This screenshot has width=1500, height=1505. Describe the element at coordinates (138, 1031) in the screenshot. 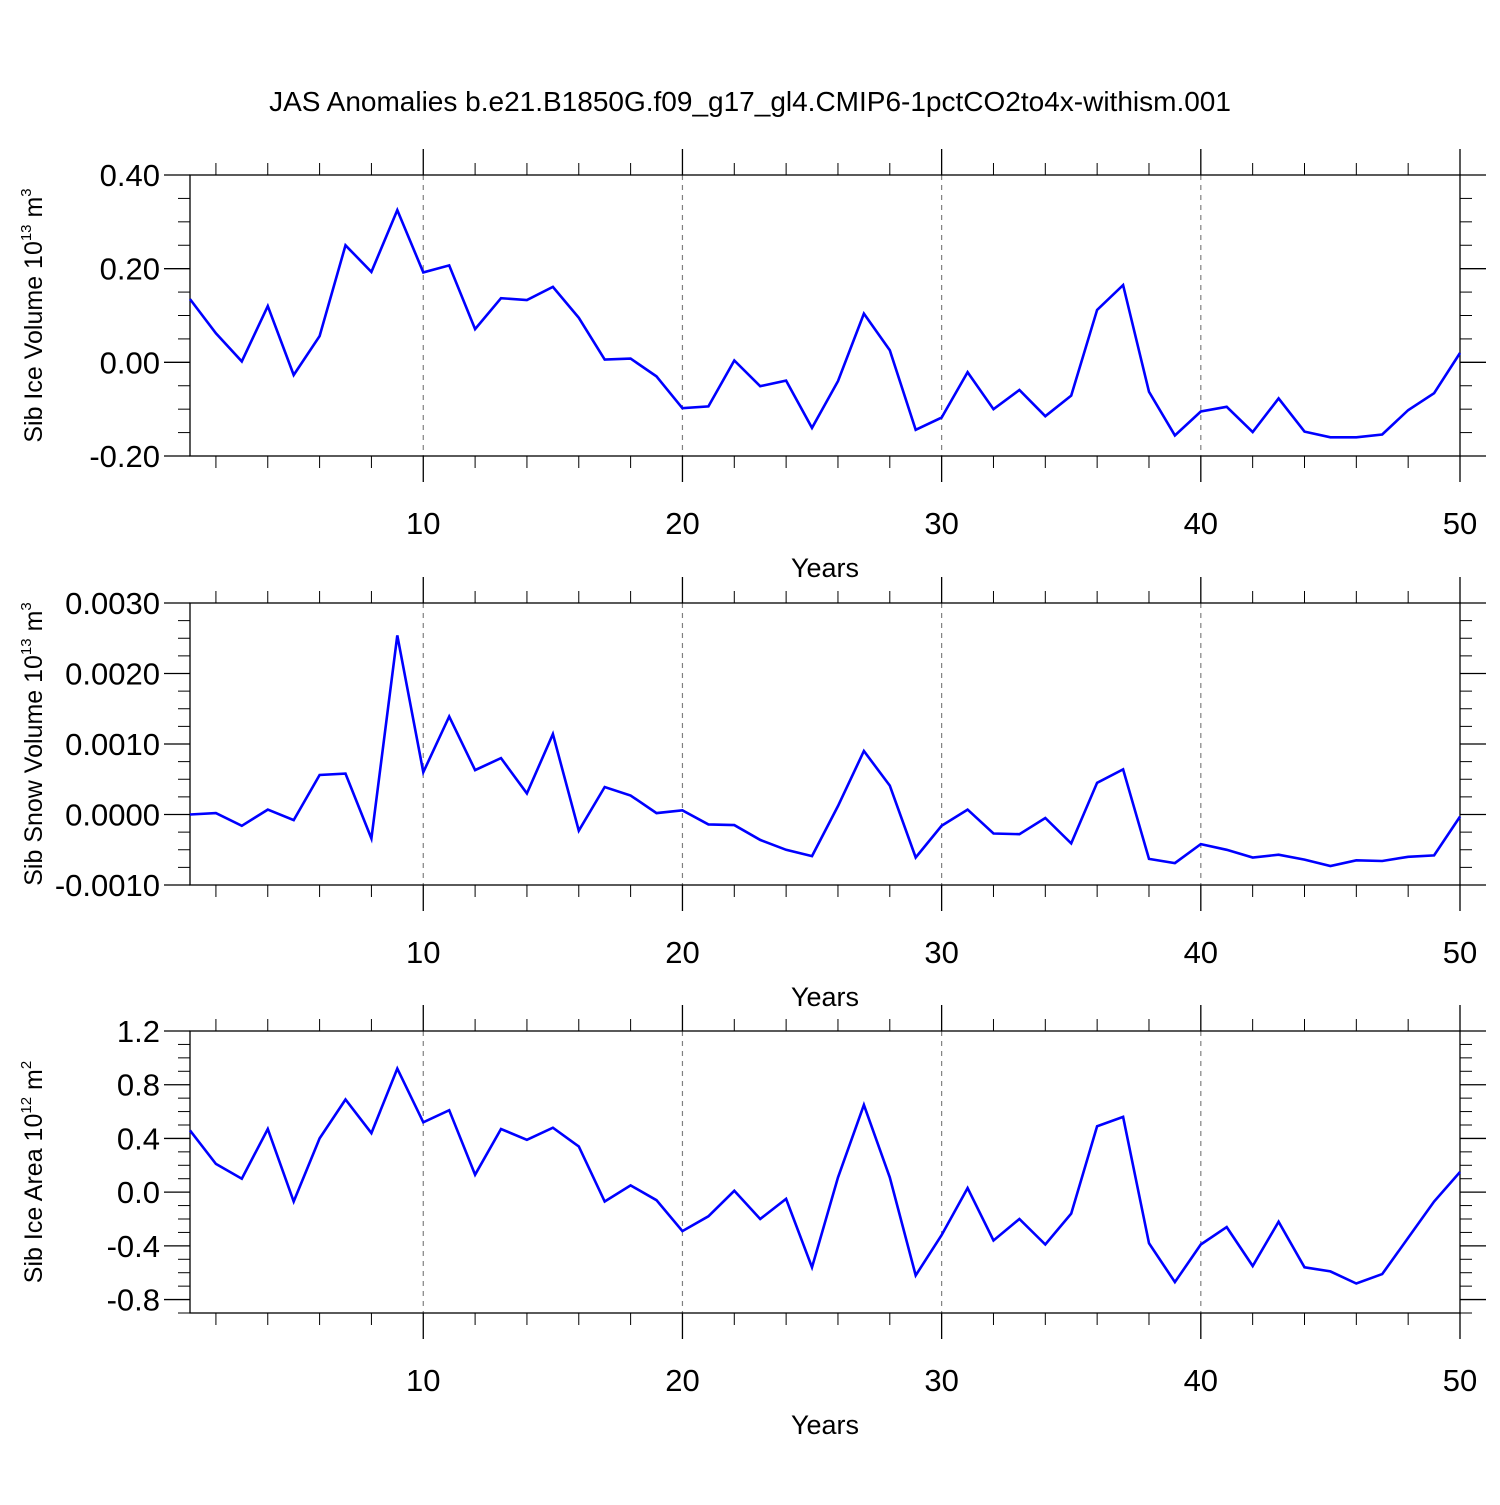

I see `y-tick-label: 1.2` at that location.